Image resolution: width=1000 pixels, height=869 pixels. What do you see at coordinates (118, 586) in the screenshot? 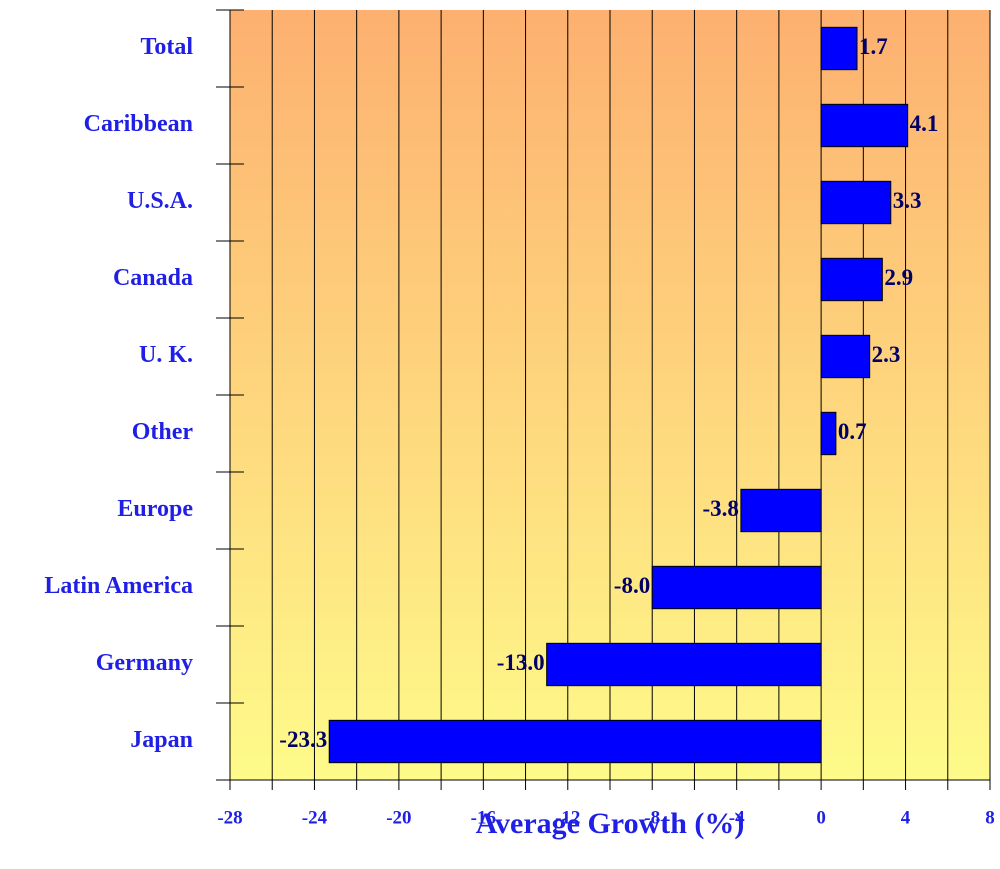
I see `y-tick-label: Latin America` at bounding box center [118, 586].